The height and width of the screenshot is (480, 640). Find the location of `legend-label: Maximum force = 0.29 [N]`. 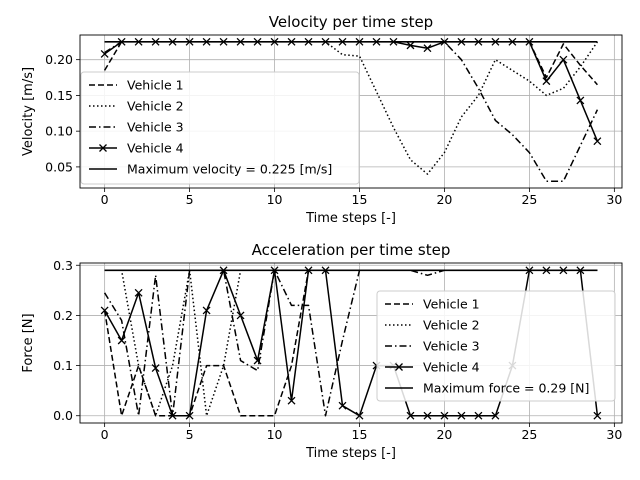

legend-label: Maximum force = 0.29 [N] is located at coordinates (506, 388).